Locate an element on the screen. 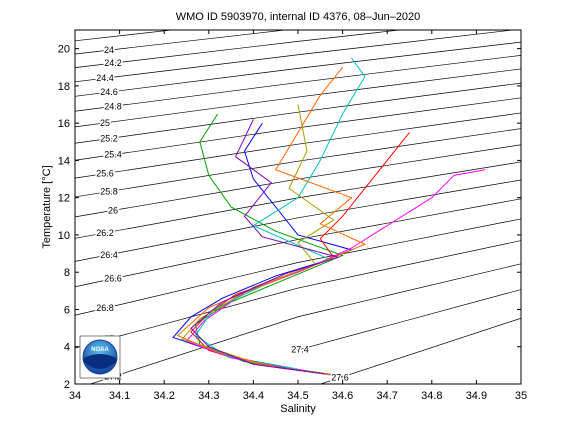 The image size is (576, 432). x-axis-label: Salinity is located at coordinates (298, 409).